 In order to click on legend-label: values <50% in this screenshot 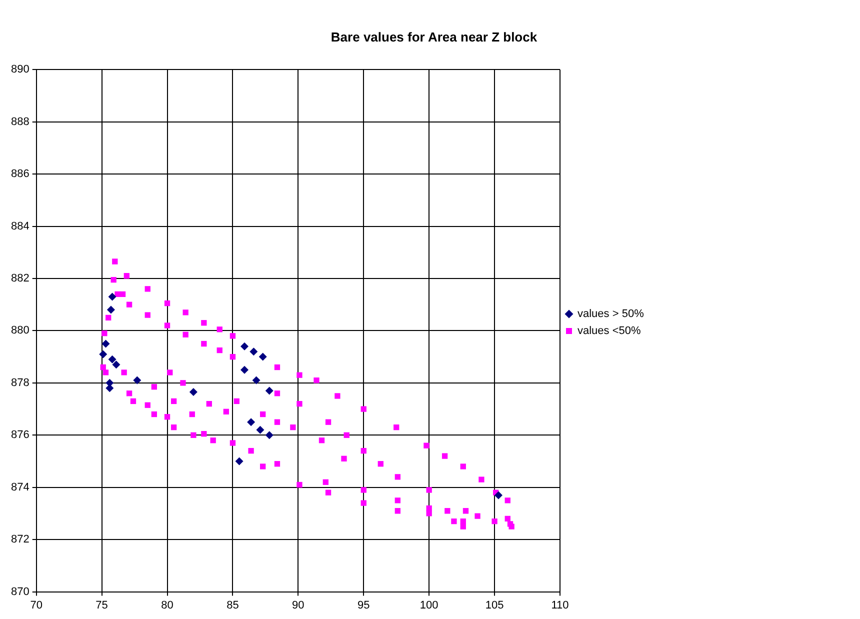, I will do `click(610, 331)`.